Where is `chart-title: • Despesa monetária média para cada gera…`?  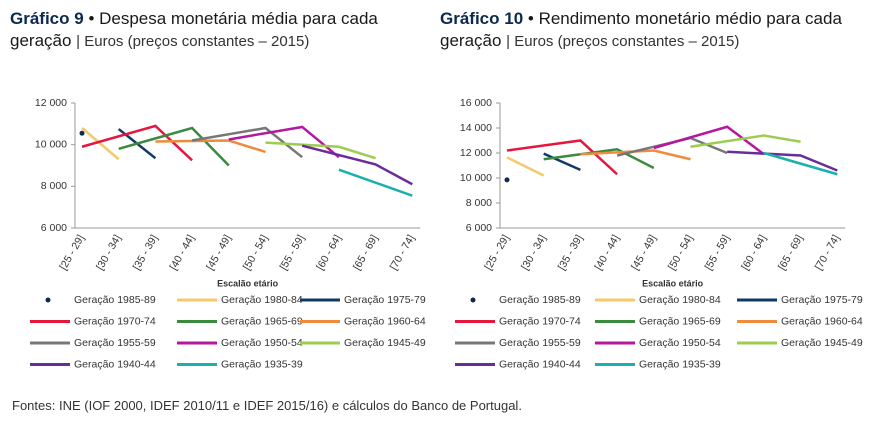
chart-title: • Despesa monetária média para cada gera… is located at coordinates (194, 29).